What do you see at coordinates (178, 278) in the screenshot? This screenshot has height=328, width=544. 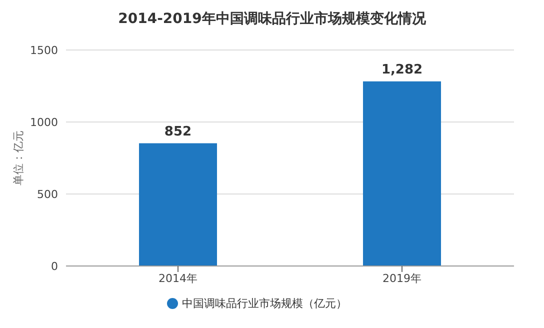 I see `x-tick-label: 2014年` at bounding box center [178, 278].